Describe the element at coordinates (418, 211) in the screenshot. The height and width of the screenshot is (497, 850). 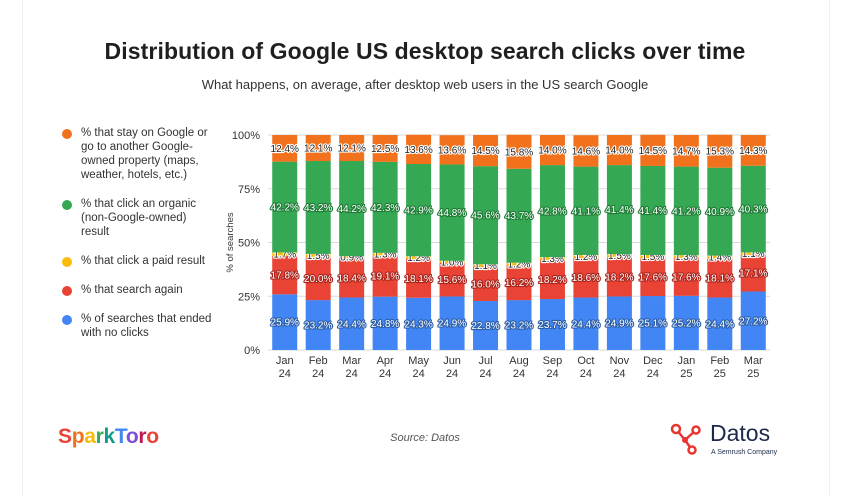
I see `data-label: 42.9%` at that location.